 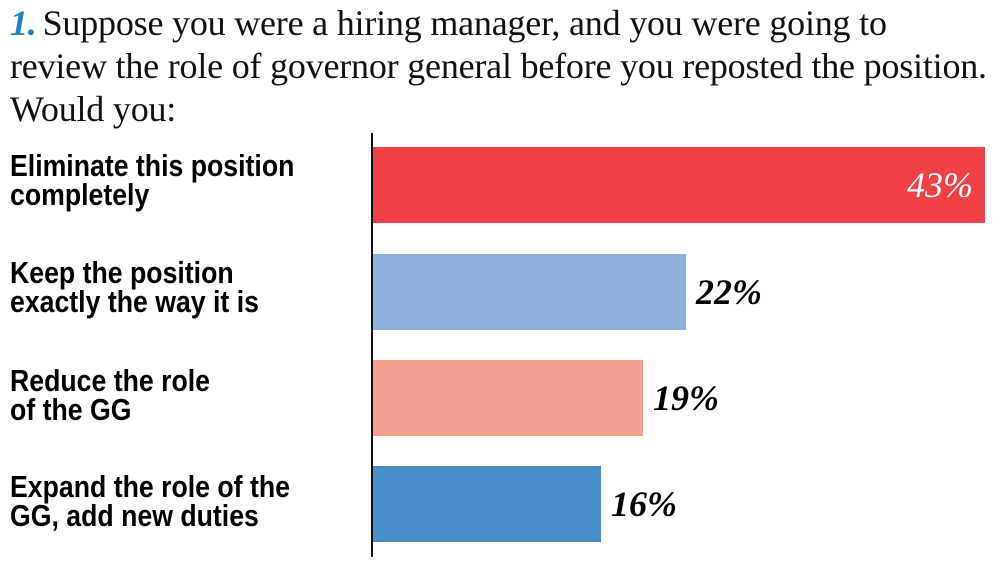 I want to click on value-label: 22%, so click(x=729, y=292).